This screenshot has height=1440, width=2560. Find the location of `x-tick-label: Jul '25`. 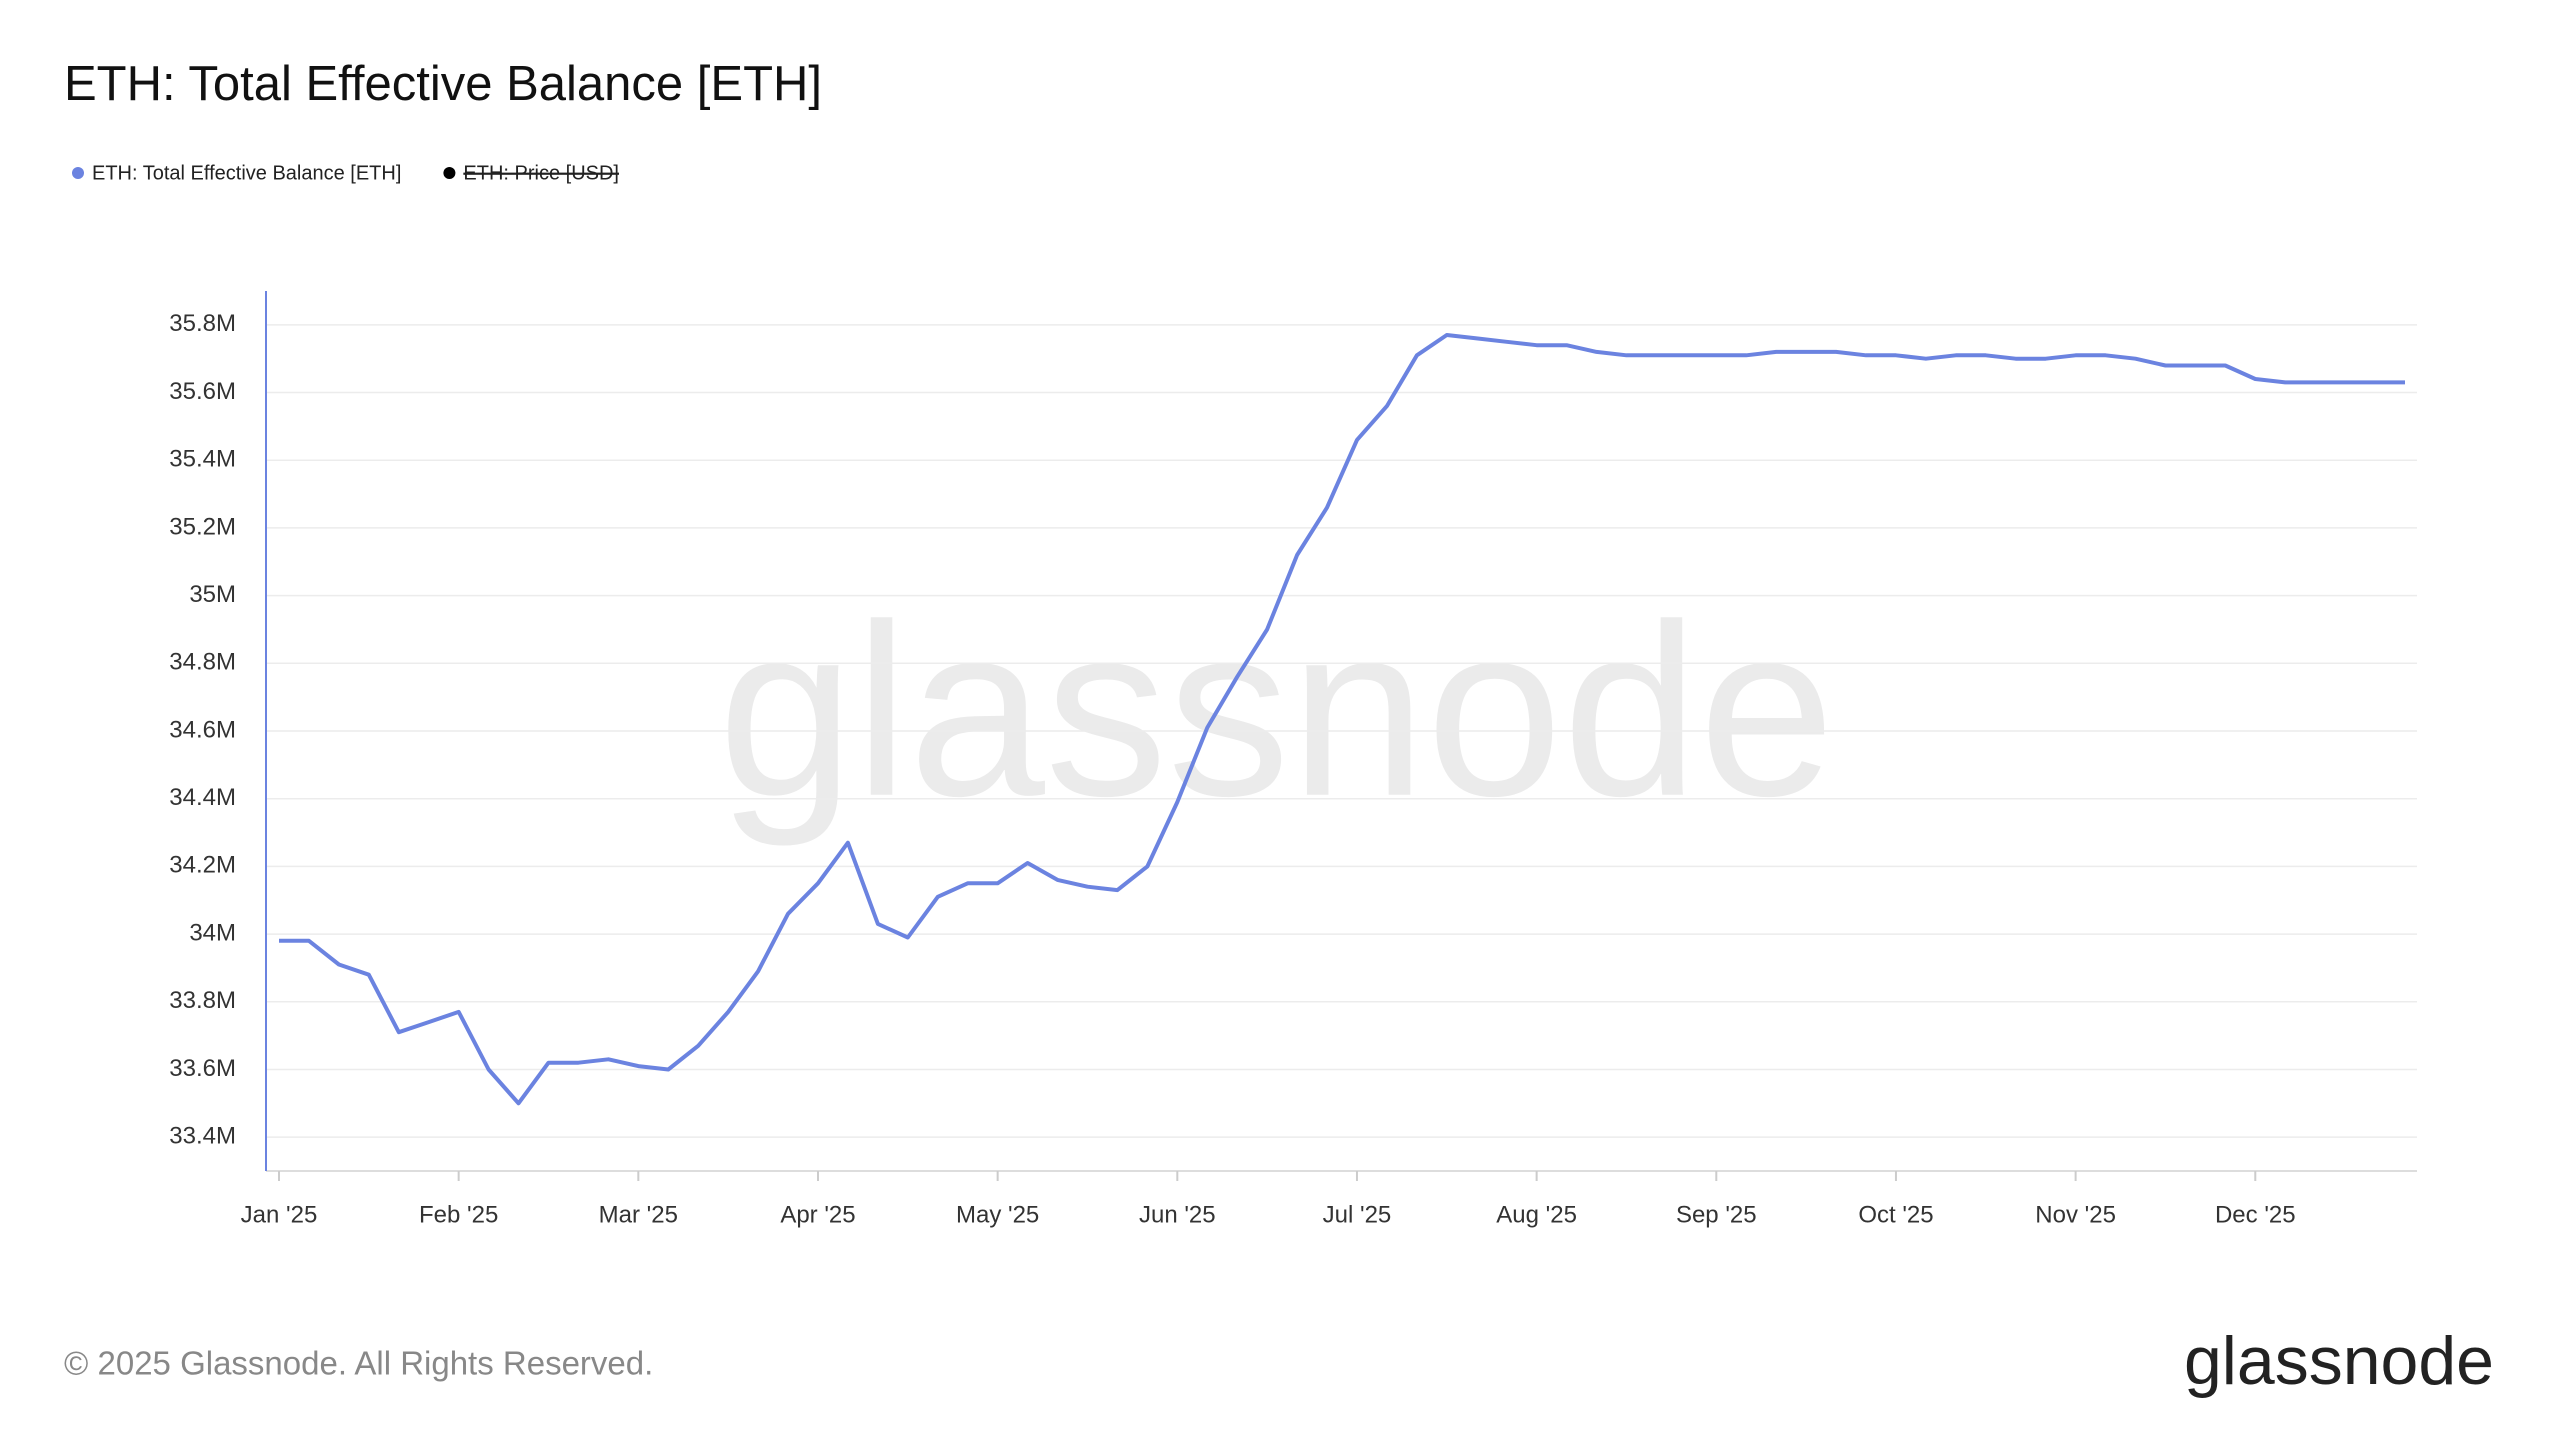

x-tick-label: Jul '25 is located at coordinates (1357, 1214).